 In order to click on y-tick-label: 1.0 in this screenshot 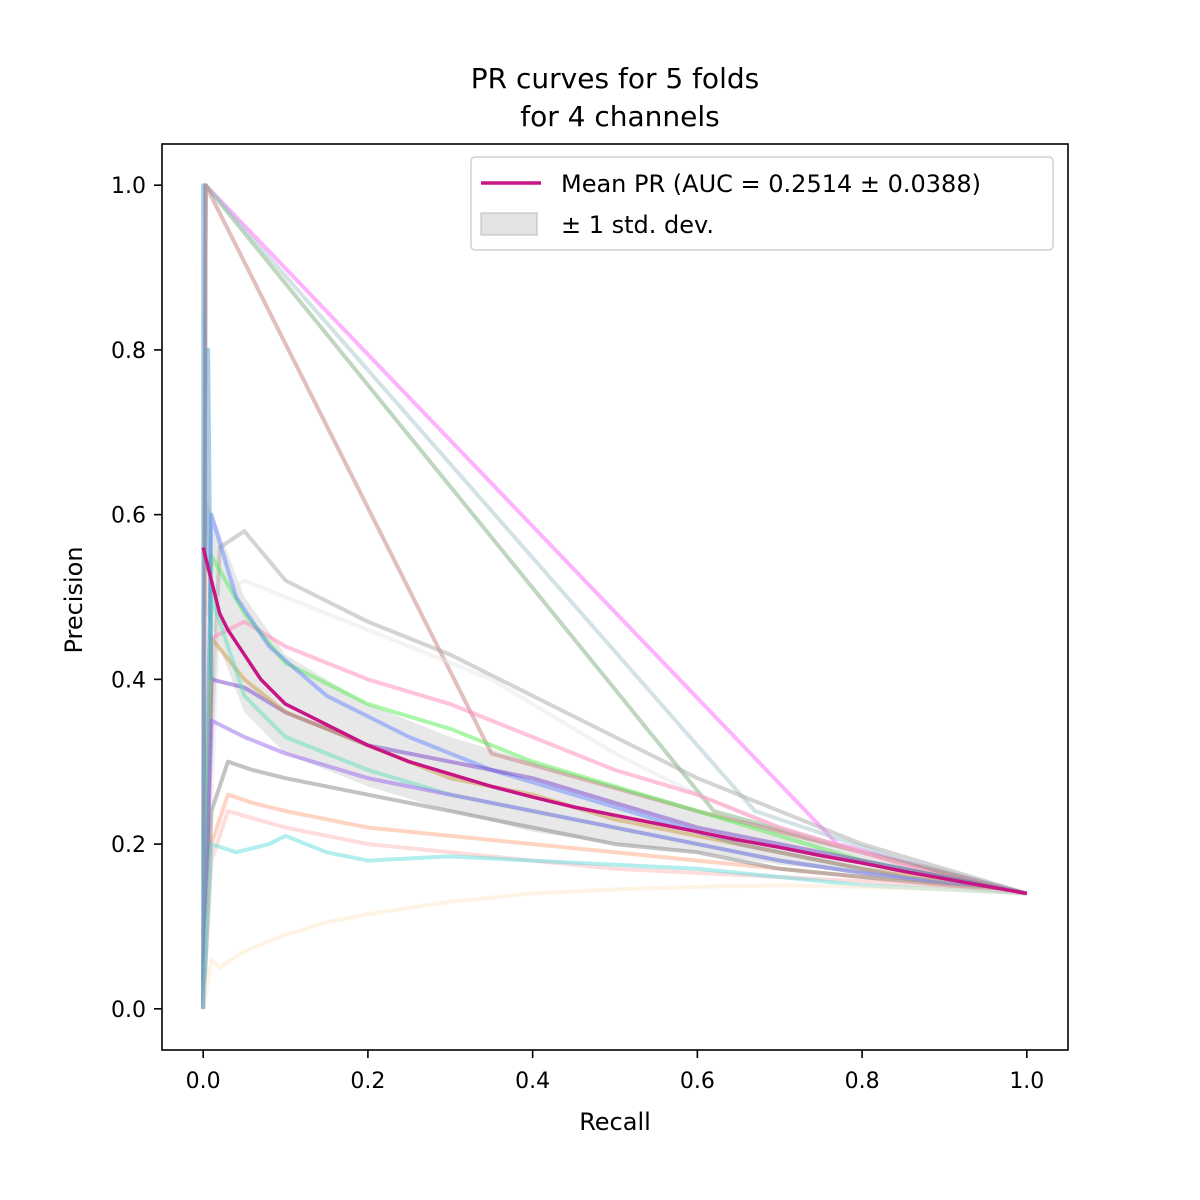, I will do `click(128, 186)`.